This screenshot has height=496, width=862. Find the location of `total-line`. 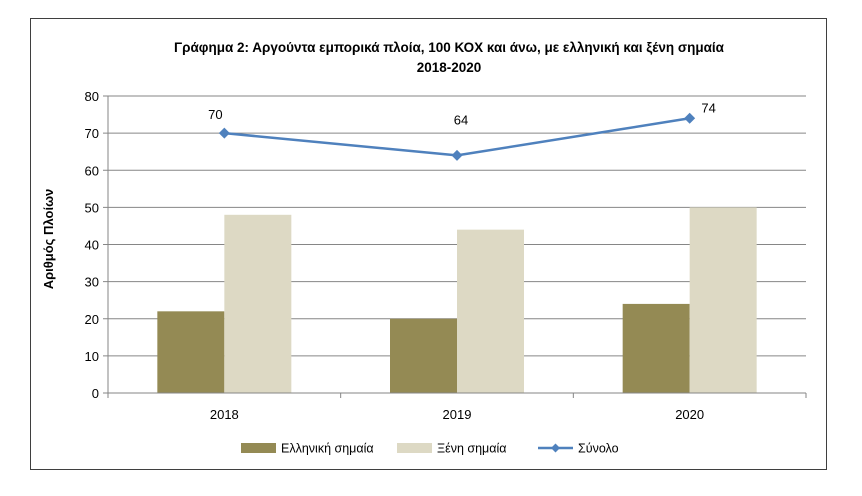

total-line is located at coordinates (457, 136).